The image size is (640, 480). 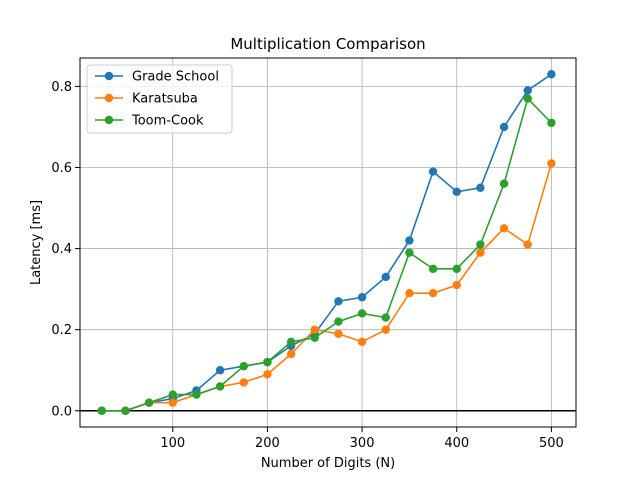 I want to click on y-axis-label: Latency [ms], so click(x=36, y=242).